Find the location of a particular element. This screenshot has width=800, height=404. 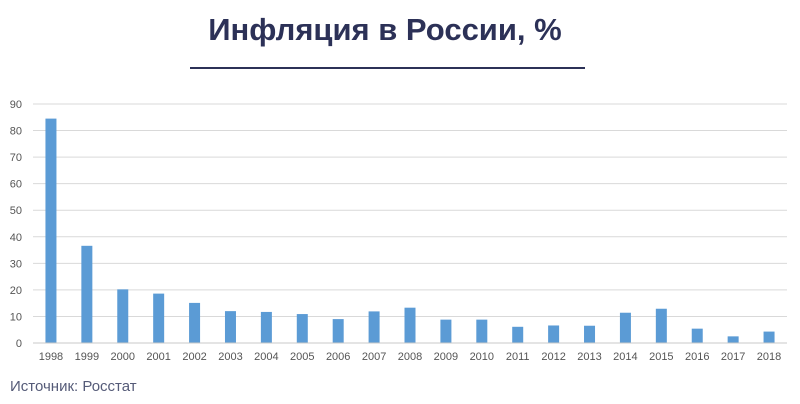

x-tick-label: 2000 is located at coordinates (123, 357).